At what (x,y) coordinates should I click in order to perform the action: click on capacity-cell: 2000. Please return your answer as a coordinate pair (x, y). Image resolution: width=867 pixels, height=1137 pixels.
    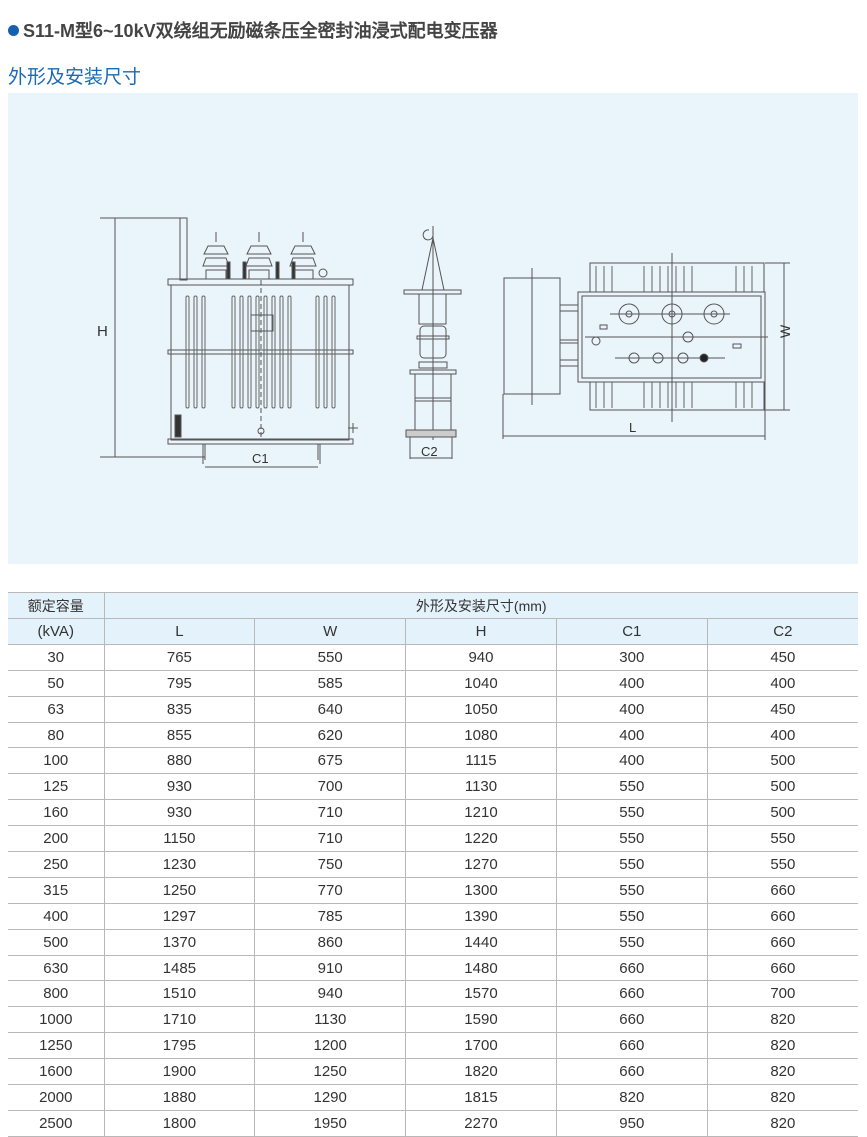
    Looking at the image, I should click on (56, 1097).